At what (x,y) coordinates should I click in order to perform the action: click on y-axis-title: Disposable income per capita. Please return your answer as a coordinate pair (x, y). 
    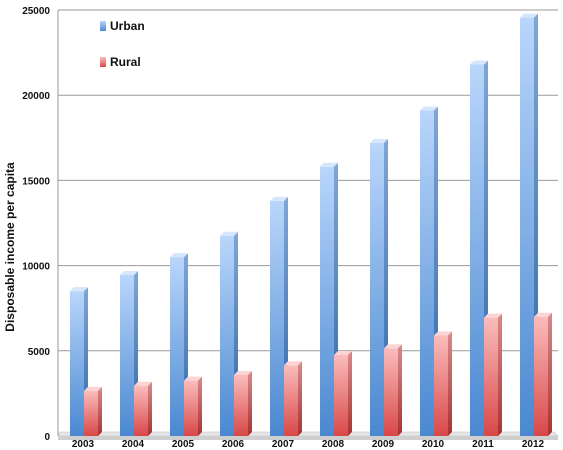
    Looking at the image, I should click on (10, 247).